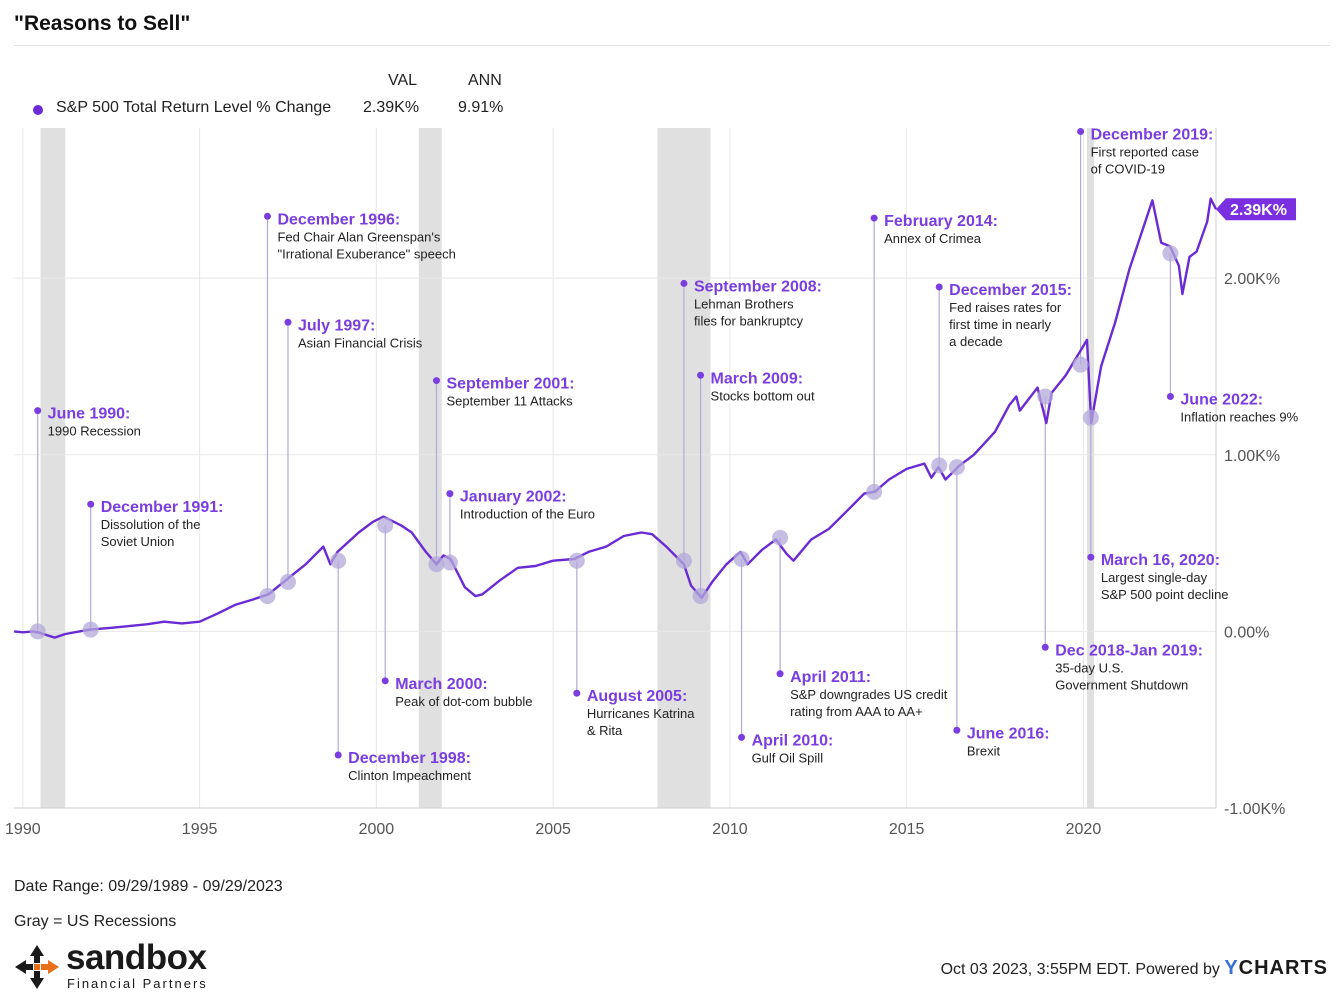 This screenshot has height=997, width=1344. I want to click on recession-band, so click(53, 468).